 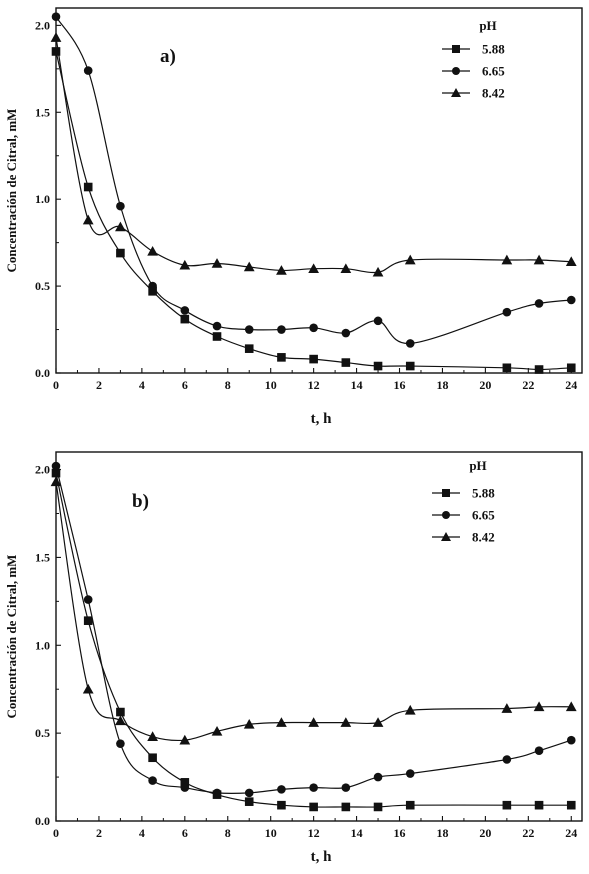 What do you see at coordinates (357, 385) in the screenshot?
I see `x-tick-label: 14` at bounding box center [357, 385].